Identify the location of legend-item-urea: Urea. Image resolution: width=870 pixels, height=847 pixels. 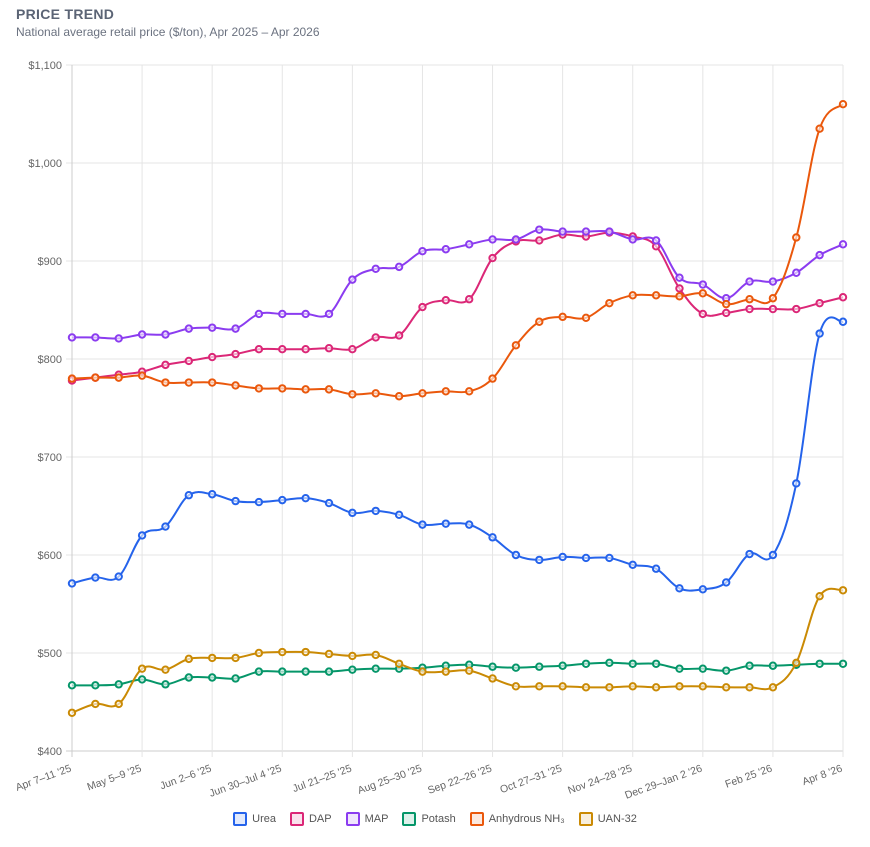
(254, 819).